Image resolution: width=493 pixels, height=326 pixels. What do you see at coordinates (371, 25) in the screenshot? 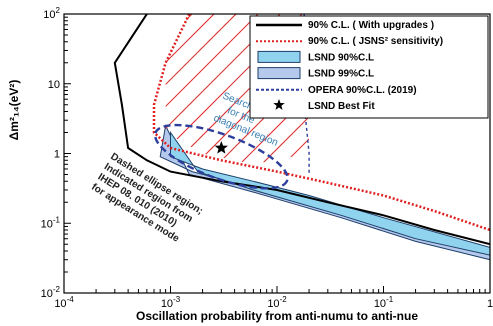
I see `legend-label: 90% C.L. ( With upgrades )` at bounding box center [371, 25].